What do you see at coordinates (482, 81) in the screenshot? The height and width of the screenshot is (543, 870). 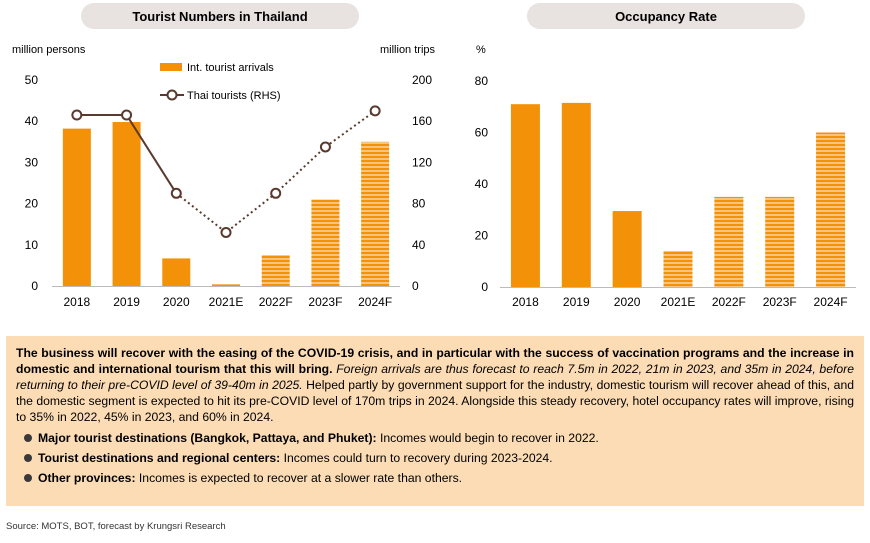 I see `y-tick-label: 80` at bounding box center [482, 81].